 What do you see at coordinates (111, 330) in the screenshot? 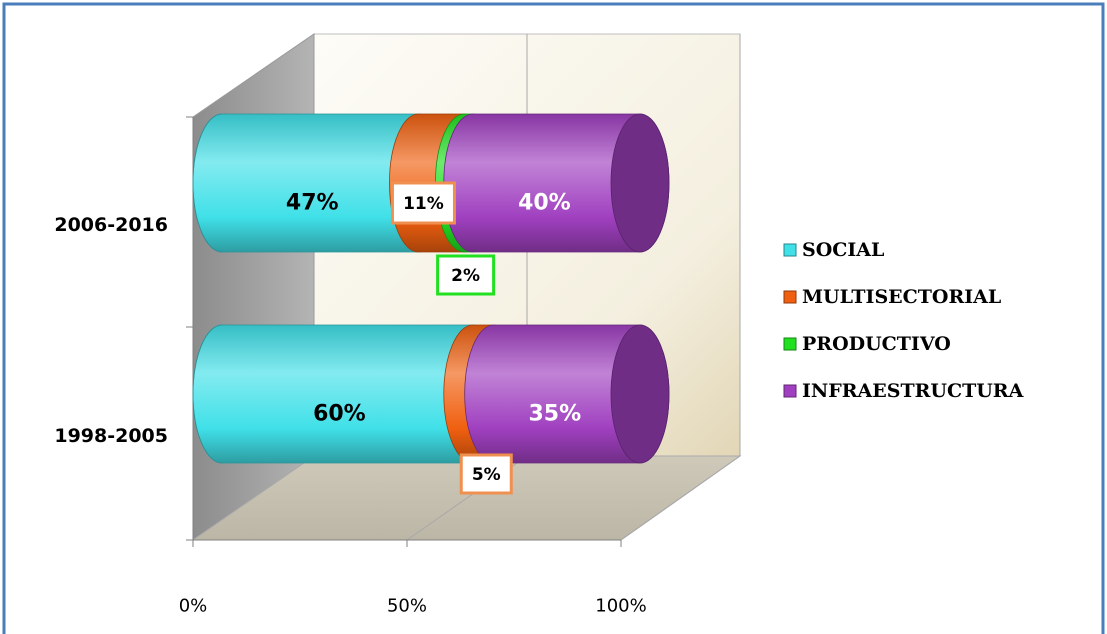
I see `category-labels: 1998-2005 2006-2016` at bounding box center [111, 330].